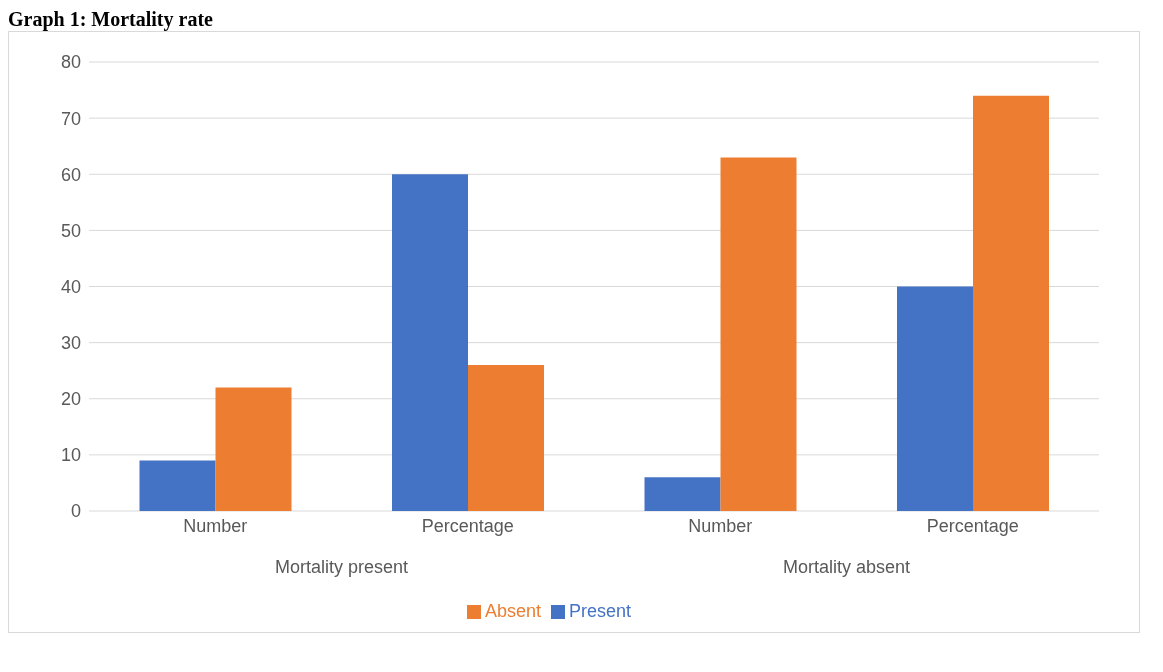 The height and width of the screenshot is (672, 1163). Describe the element at coordinates (70, 230) in the screenshot. I see `y-tick-label: 50` at that location.